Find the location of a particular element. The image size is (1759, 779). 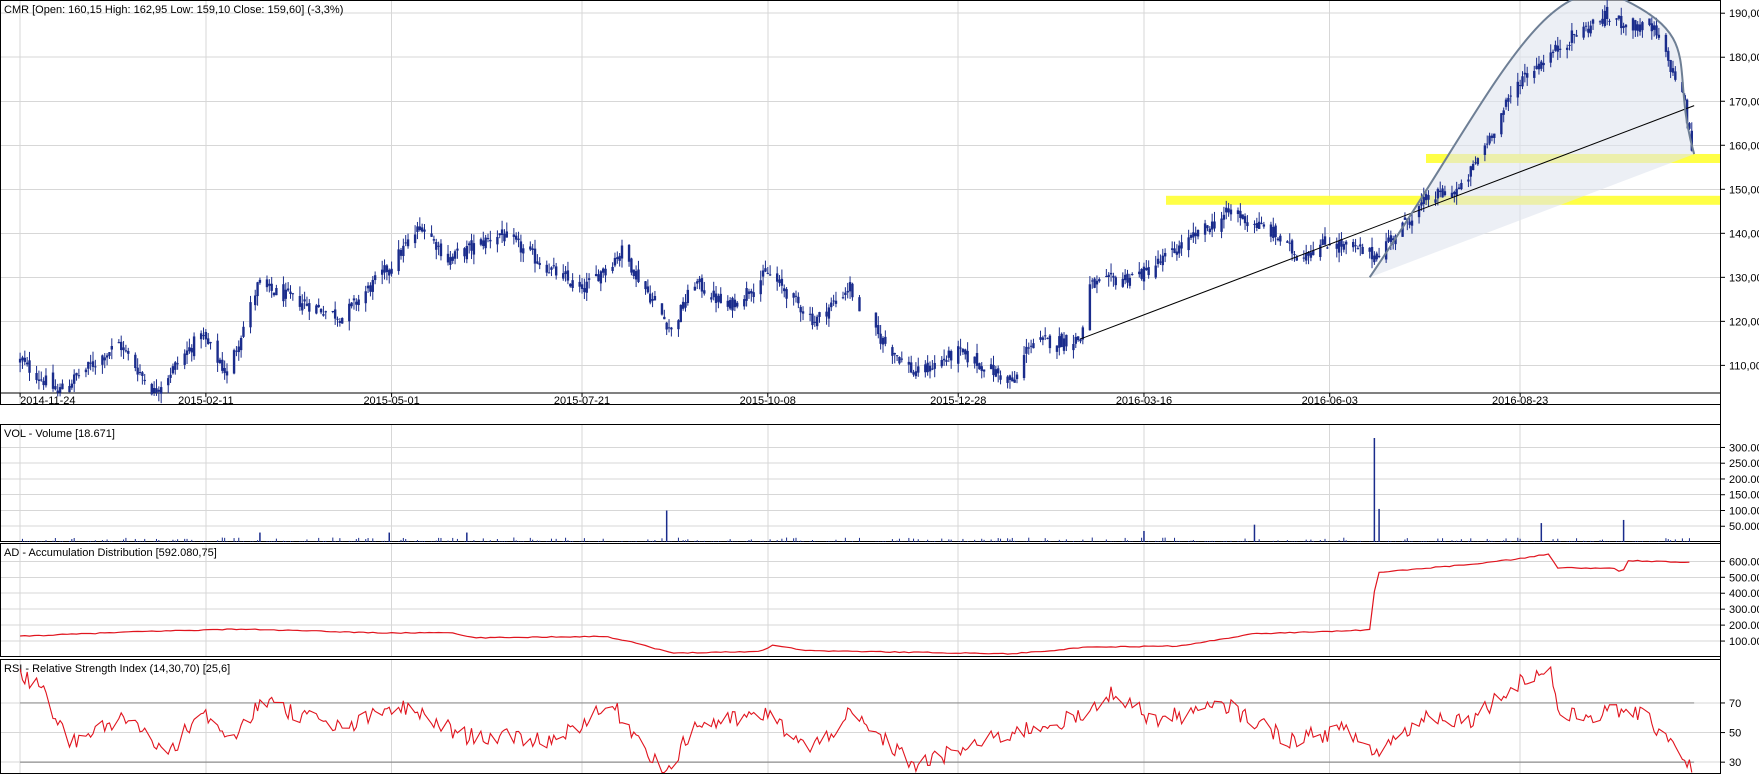

price-y-tick-label: 150,00 is located at coordinates (1744, 190).